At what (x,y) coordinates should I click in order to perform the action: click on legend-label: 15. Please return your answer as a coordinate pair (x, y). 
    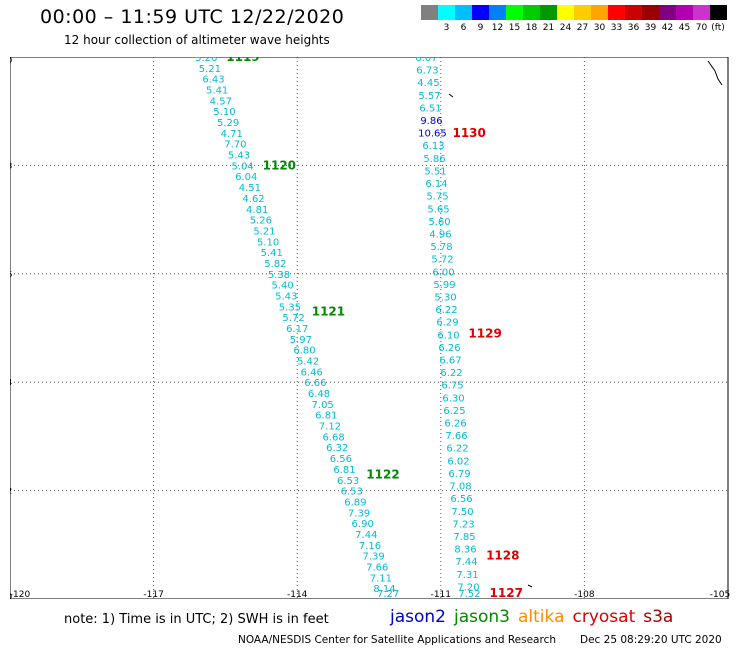
    Looking at the image, I should click on (514, 28).